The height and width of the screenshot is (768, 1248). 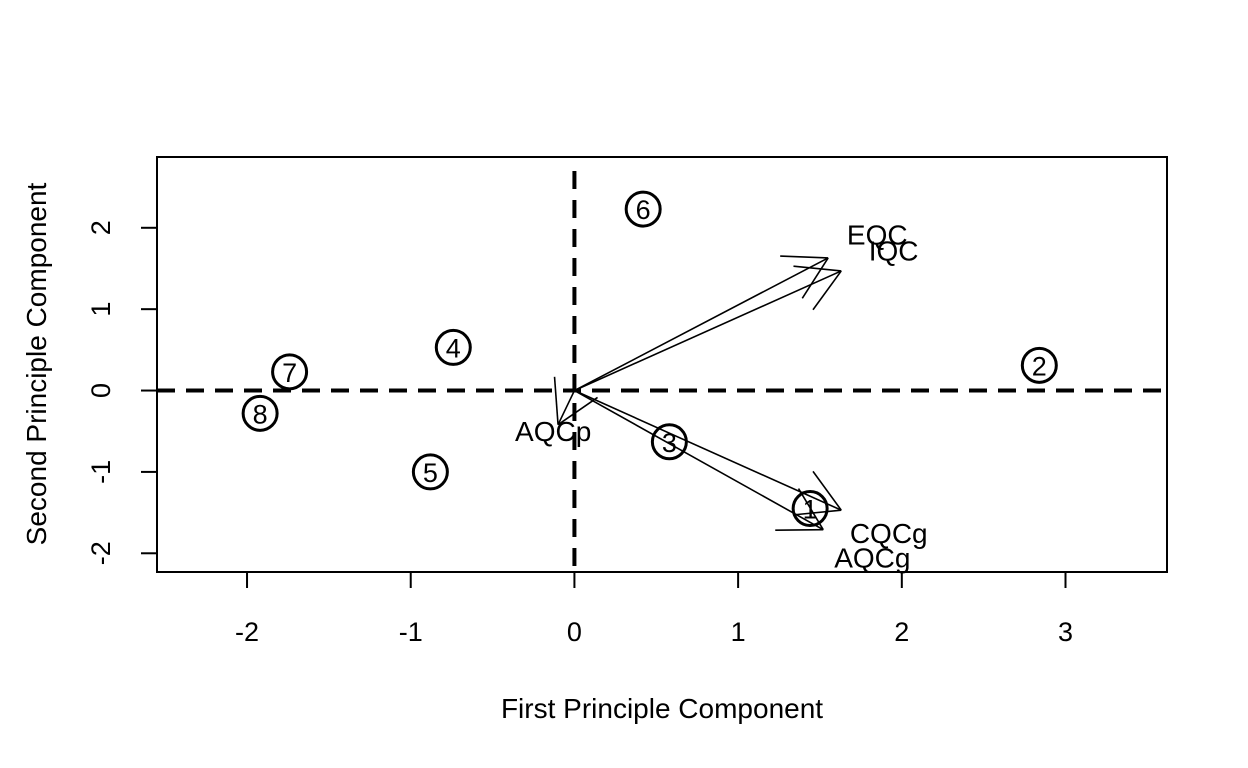 I want to click on data-point: 2, so click(x=1039, y=365).